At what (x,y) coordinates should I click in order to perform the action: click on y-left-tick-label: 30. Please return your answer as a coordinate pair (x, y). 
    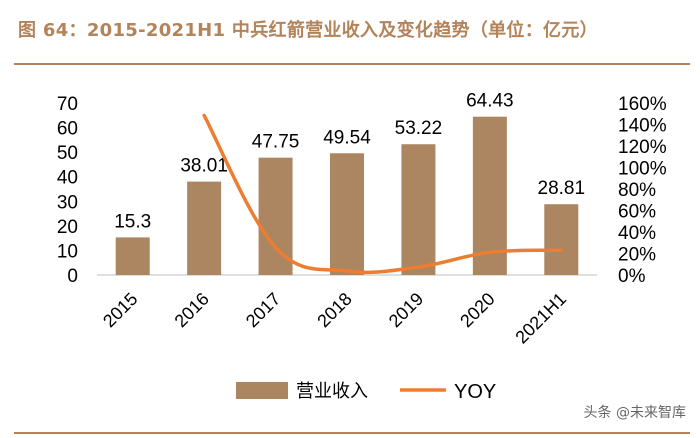
    Looking at the image, I should click on (67, 202).